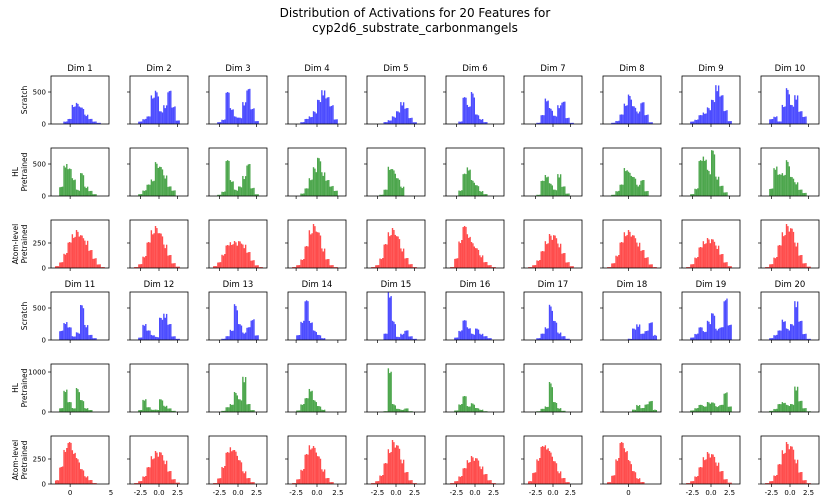  I want to click on x-tick-label: 2.5, so click(808, 493).